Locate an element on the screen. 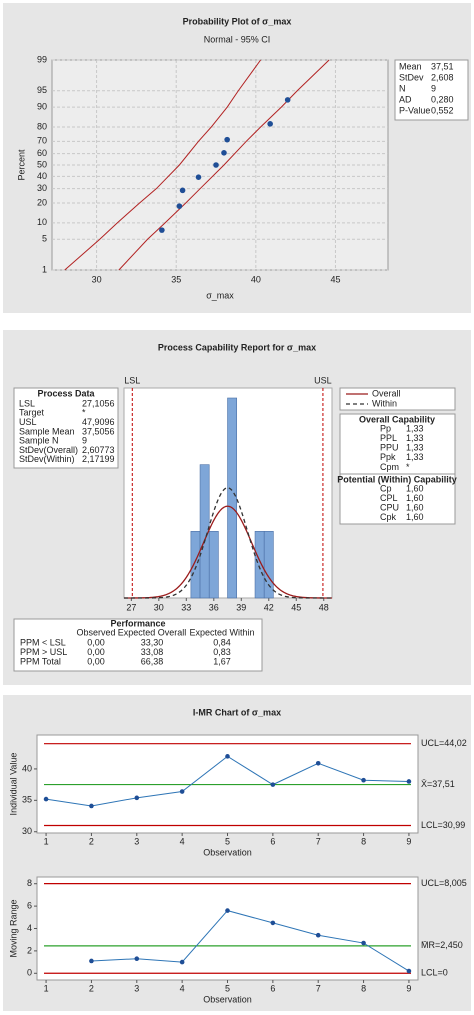 This screenshot has height=1015, width=474. stats-box is located at coordinates (431, 90).